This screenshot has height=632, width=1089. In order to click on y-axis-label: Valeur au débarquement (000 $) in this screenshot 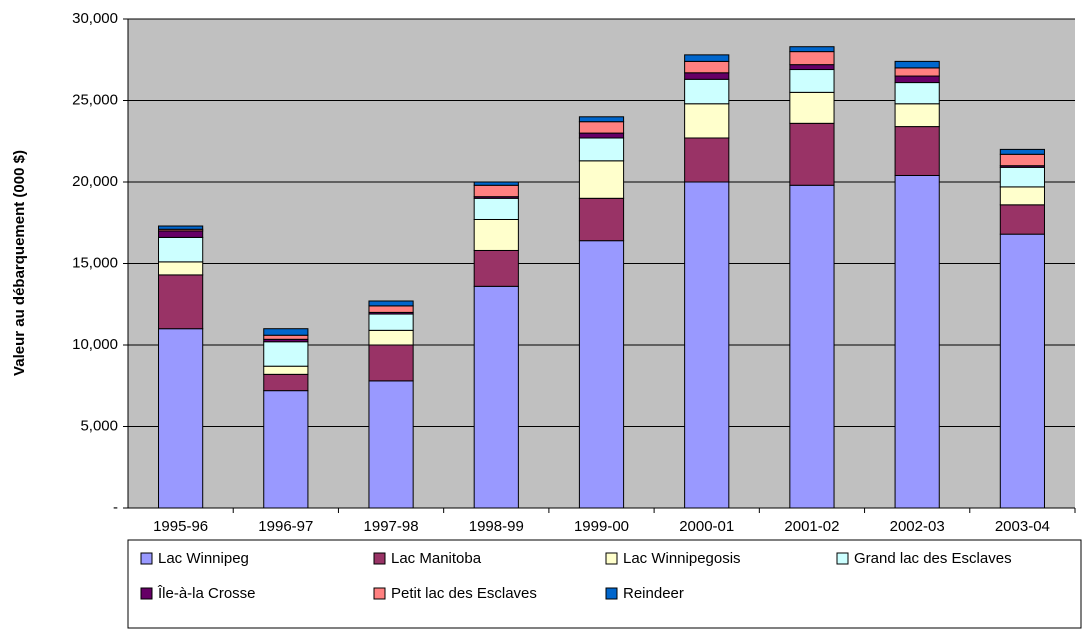, I will do `click(19, 263)`.